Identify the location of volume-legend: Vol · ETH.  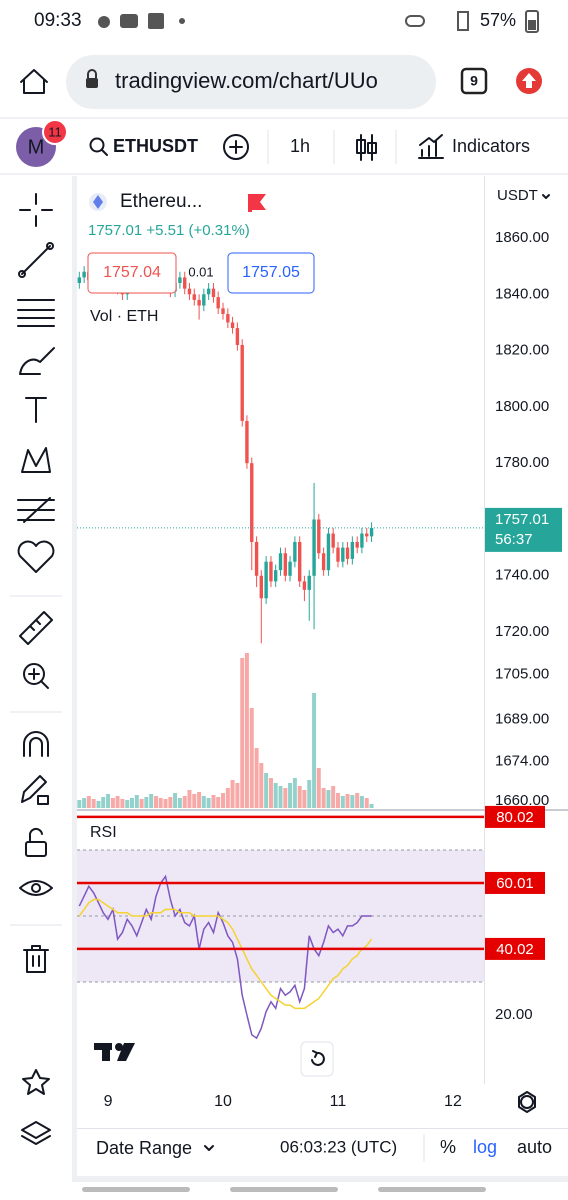
(124, 316).